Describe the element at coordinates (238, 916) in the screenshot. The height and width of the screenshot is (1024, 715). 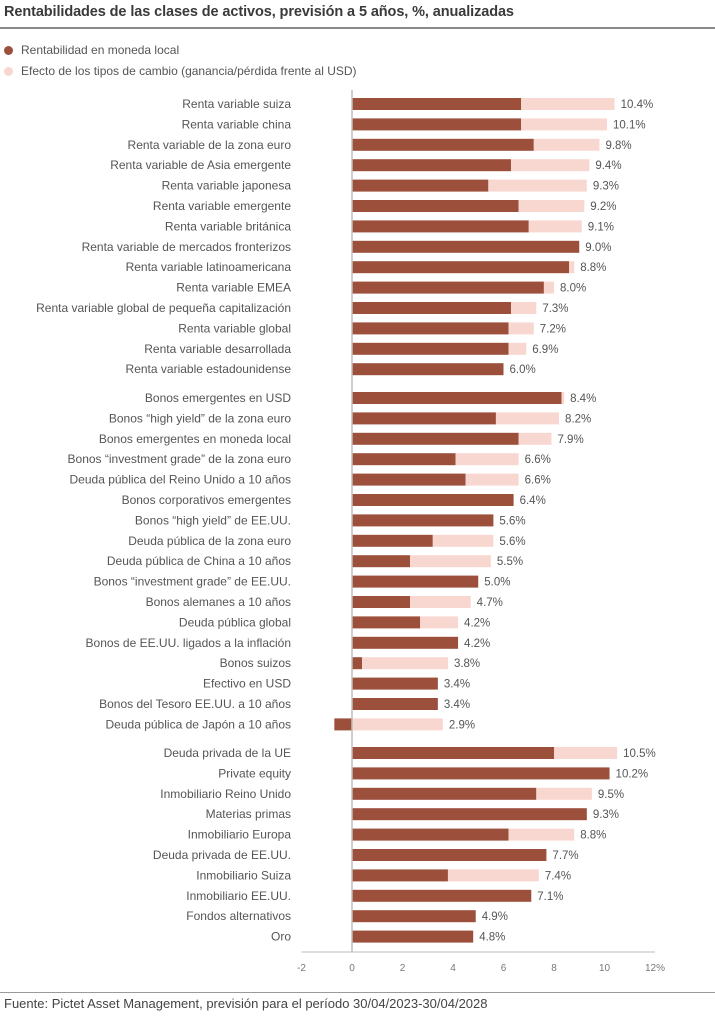
I see `category-label: Fondos alternativos` at that location.